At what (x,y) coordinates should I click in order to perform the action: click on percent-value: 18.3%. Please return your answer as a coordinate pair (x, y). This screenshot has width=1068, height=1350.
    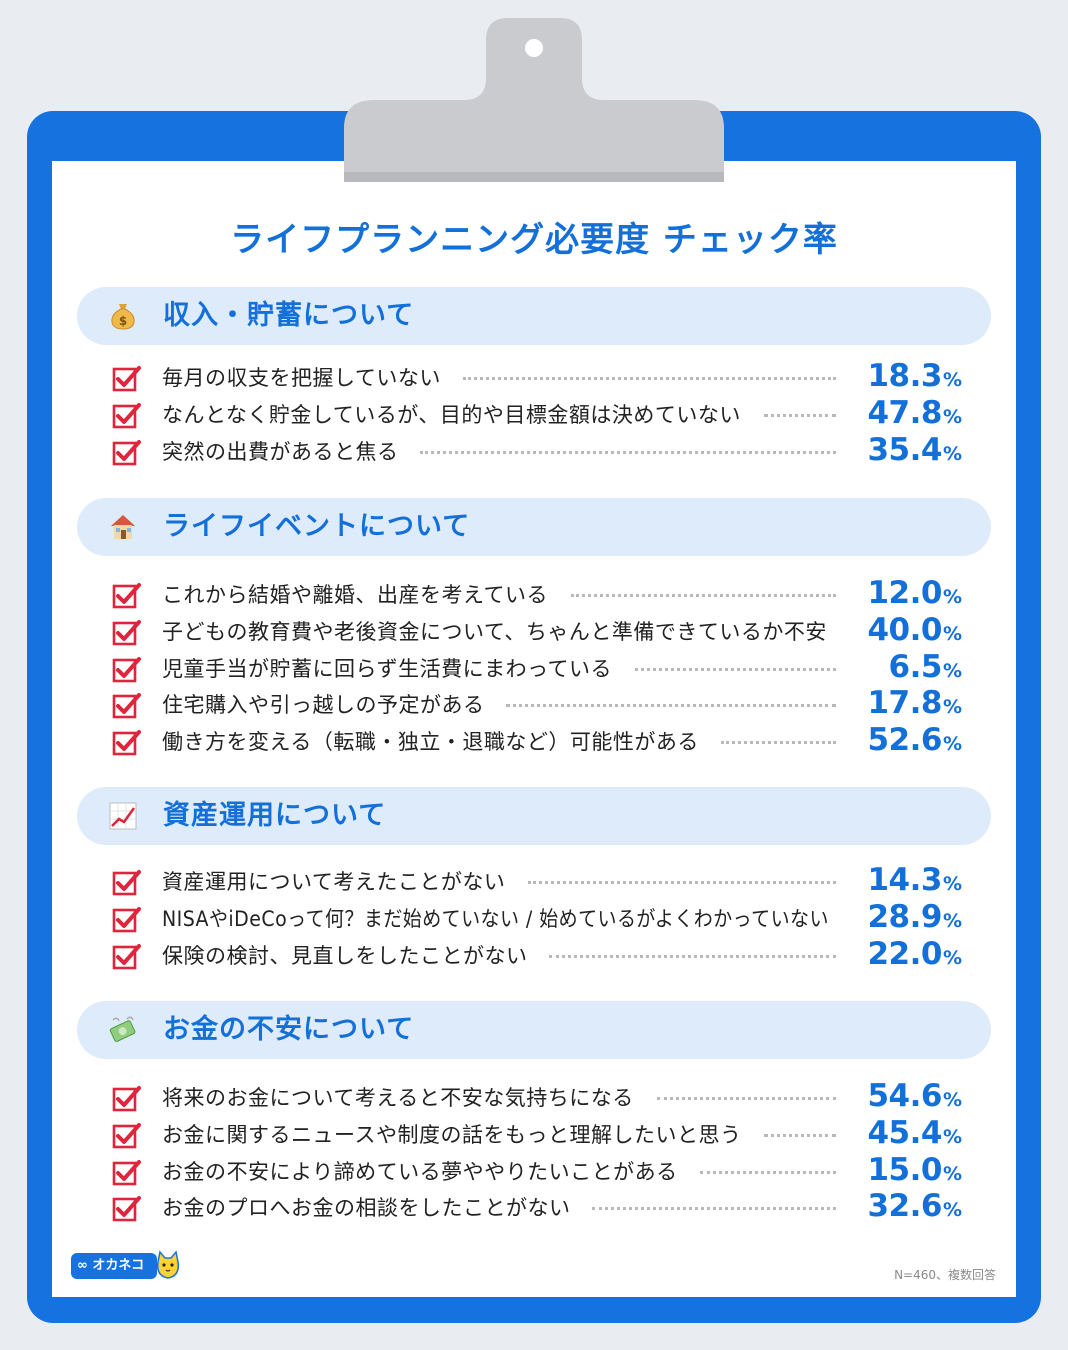
    Looking at the image, I should click on (914, 378).